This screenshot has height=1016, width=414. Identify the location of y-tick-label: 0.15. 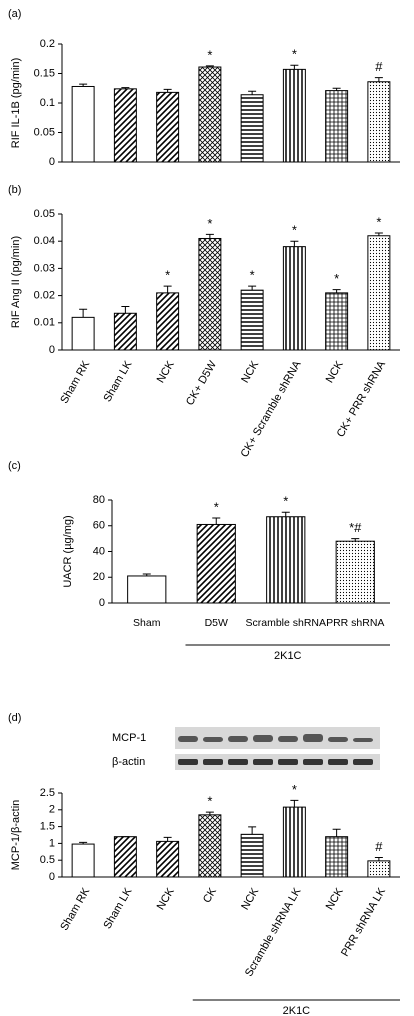
(44, 73).